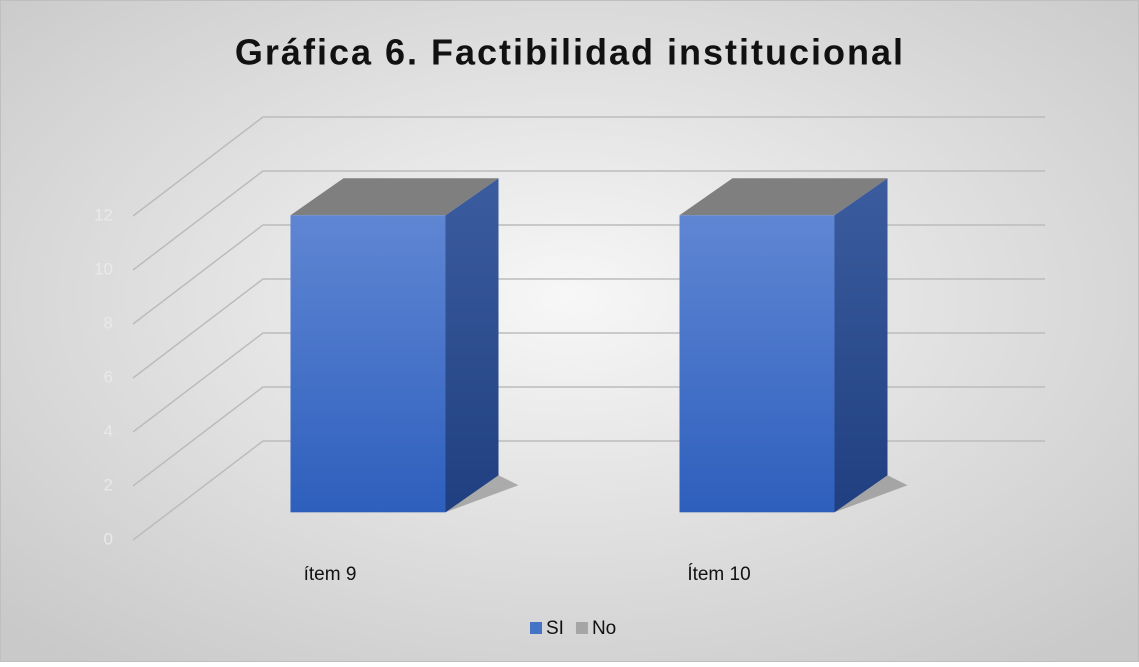 Image resolution: width=1139 pixels, height=667 pixels. Describe the element at coordinates (108, 322) in the screenshot. I see `y-tick-label: 8` at that location.